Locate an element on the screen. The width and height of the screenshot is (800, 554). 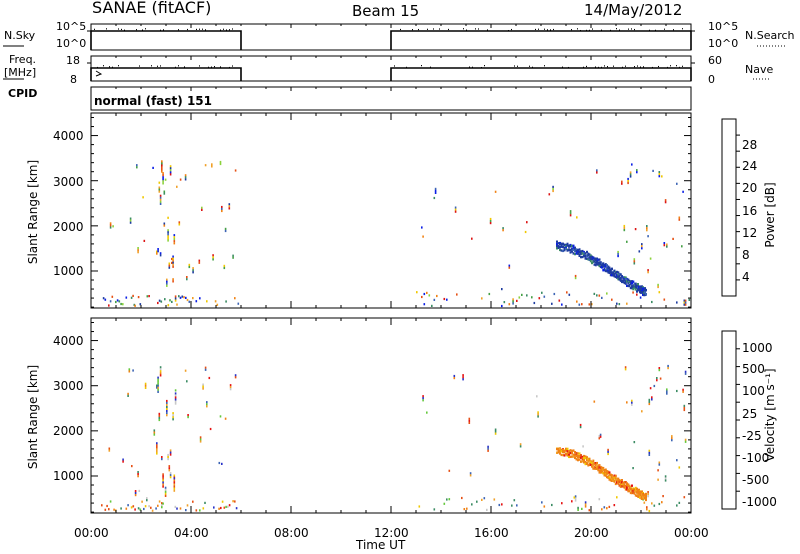
freq-label-line1: Freq. is located at coordinates (23, 59).